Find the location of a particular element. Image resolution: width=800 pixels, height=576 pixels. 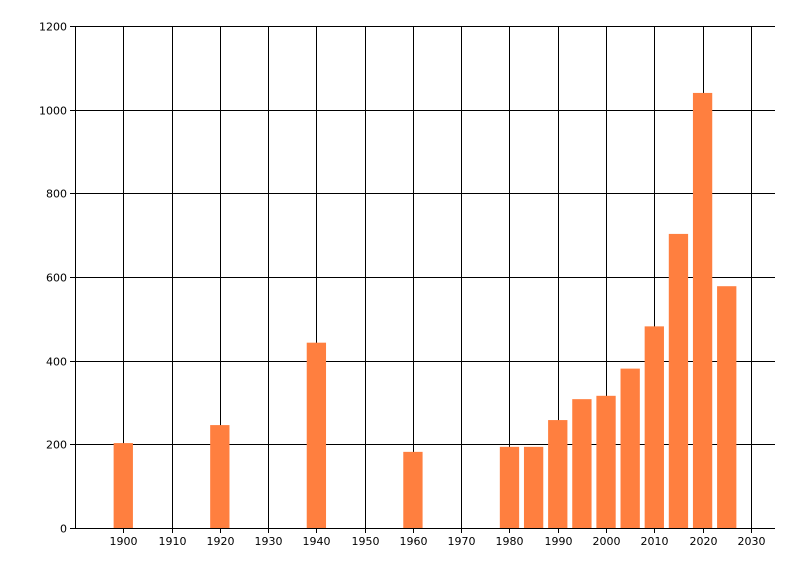

y-tick-label: 400 is located at coordinates (56, 362).